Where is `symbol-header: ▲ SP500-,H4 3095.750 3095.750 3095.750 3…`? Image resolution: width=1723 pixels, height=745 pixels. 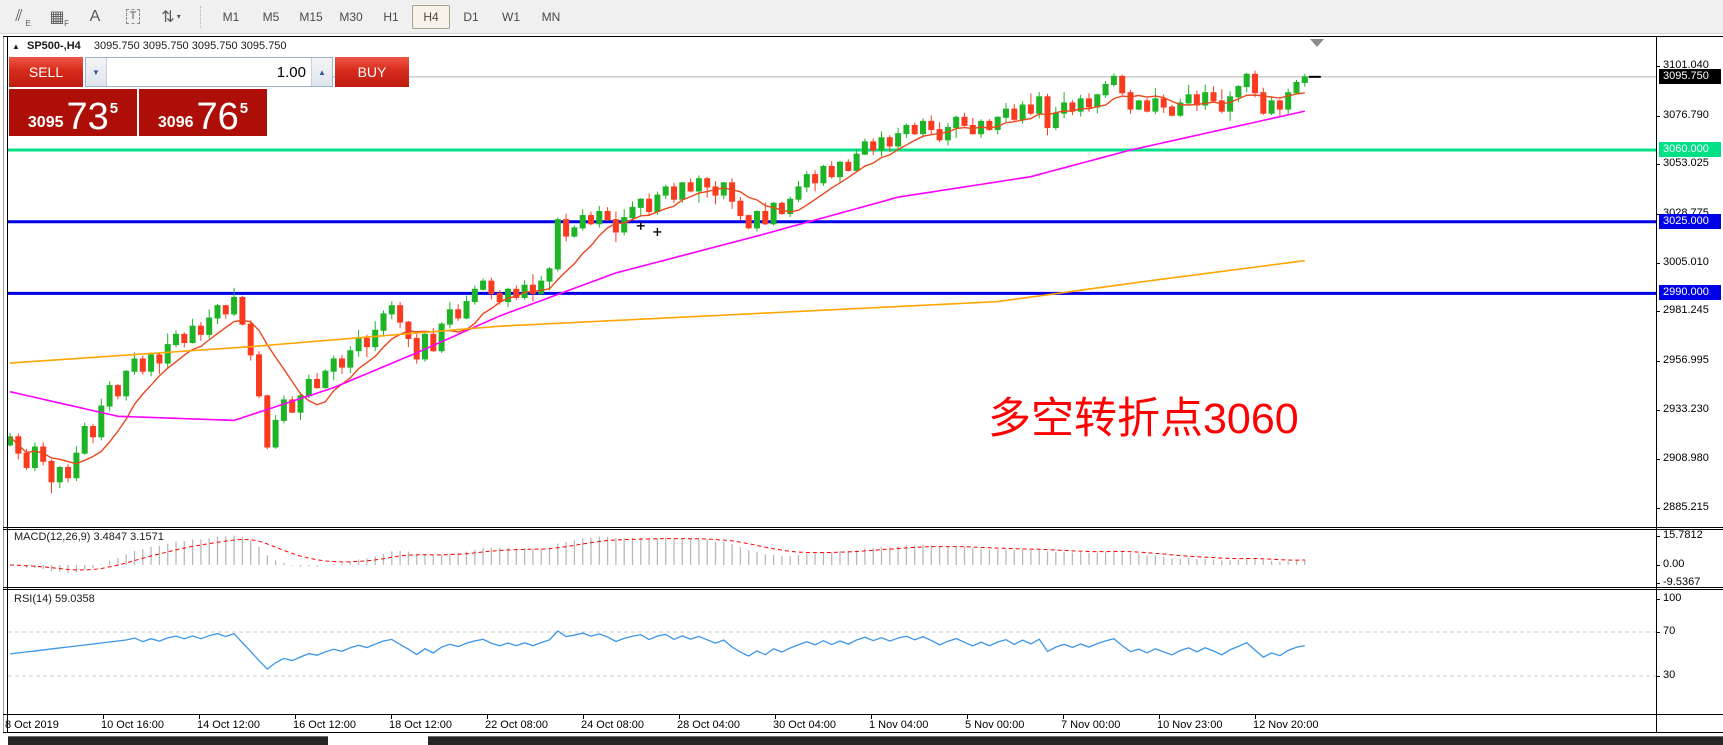
symbol-header: ▲ SP500-,H4 3095.750 3095.750 3095.750 3… is located at coordinates (149, 46).